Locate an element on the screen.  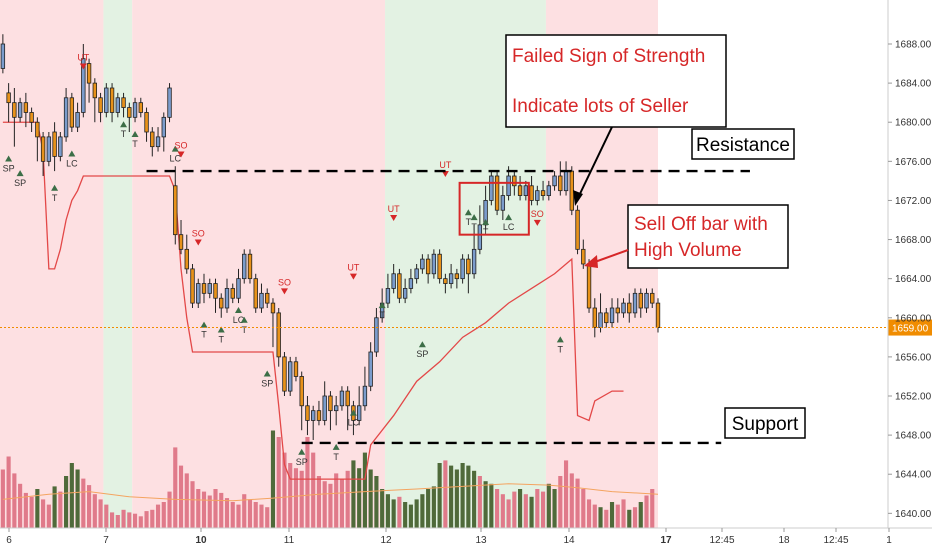
signal-label: SO is located at coordinates (284, 282).